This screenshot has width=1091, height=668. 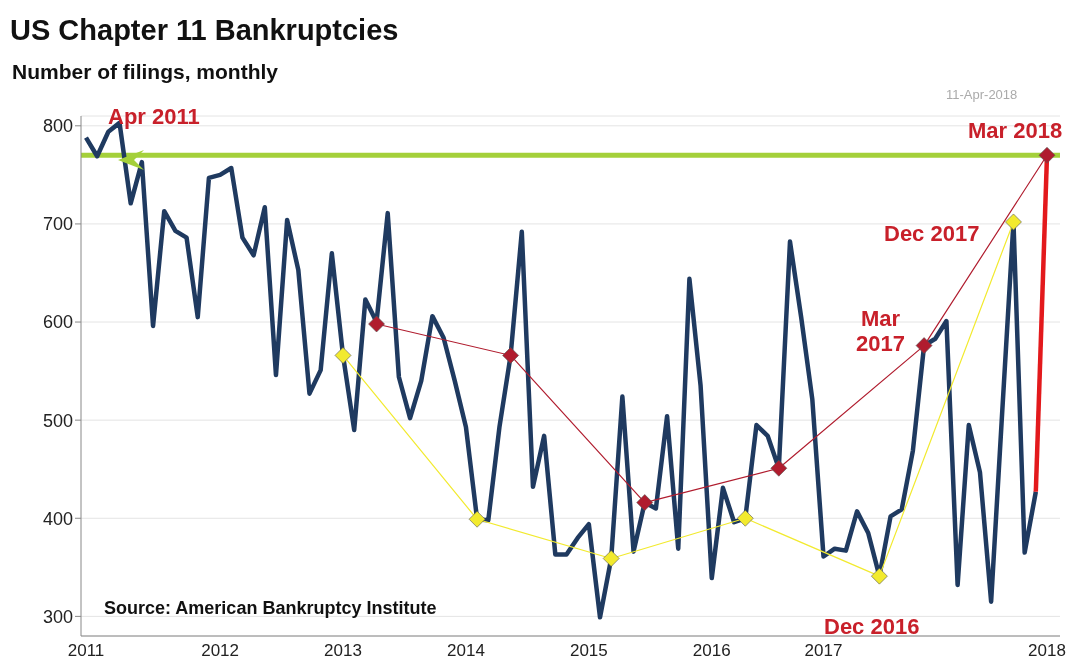 What do you see at coordinates (57, 224) in the screenshot?
I see `y-tick-label: 700` at bounding box center [57, 224].